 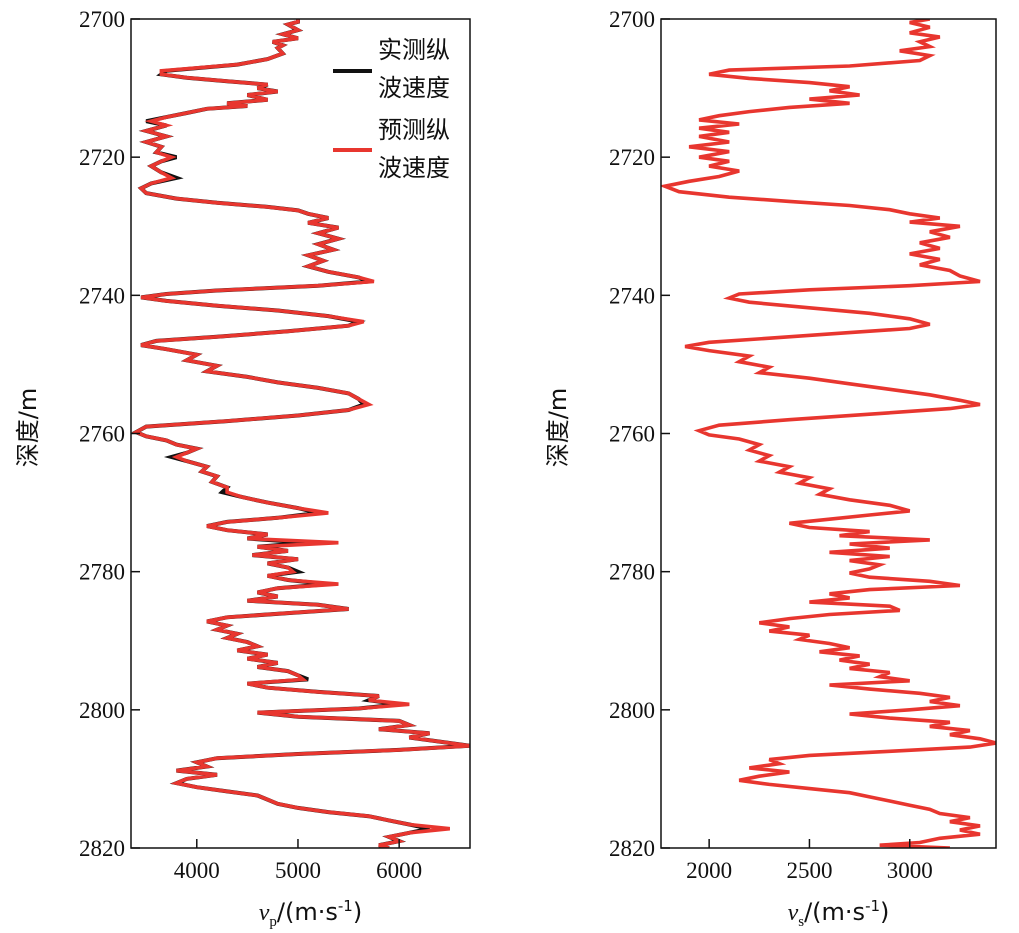 What do you see at coordinates (910, 870) in the screenshot?
I see `vs-x-tick-label: 3000` at bounding box center [910, 870].